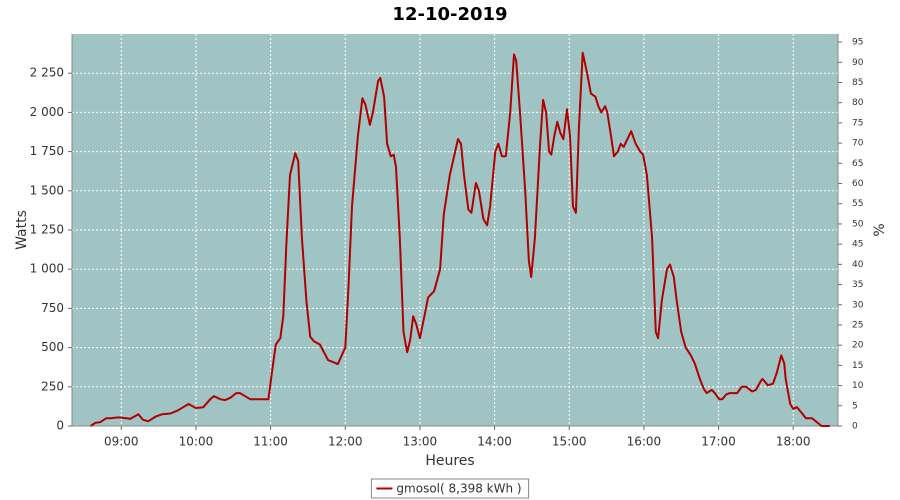  Describe the element at coordinates (449, 14) in the screenshot. I see `chart-title: 12-10-2019` at that location.